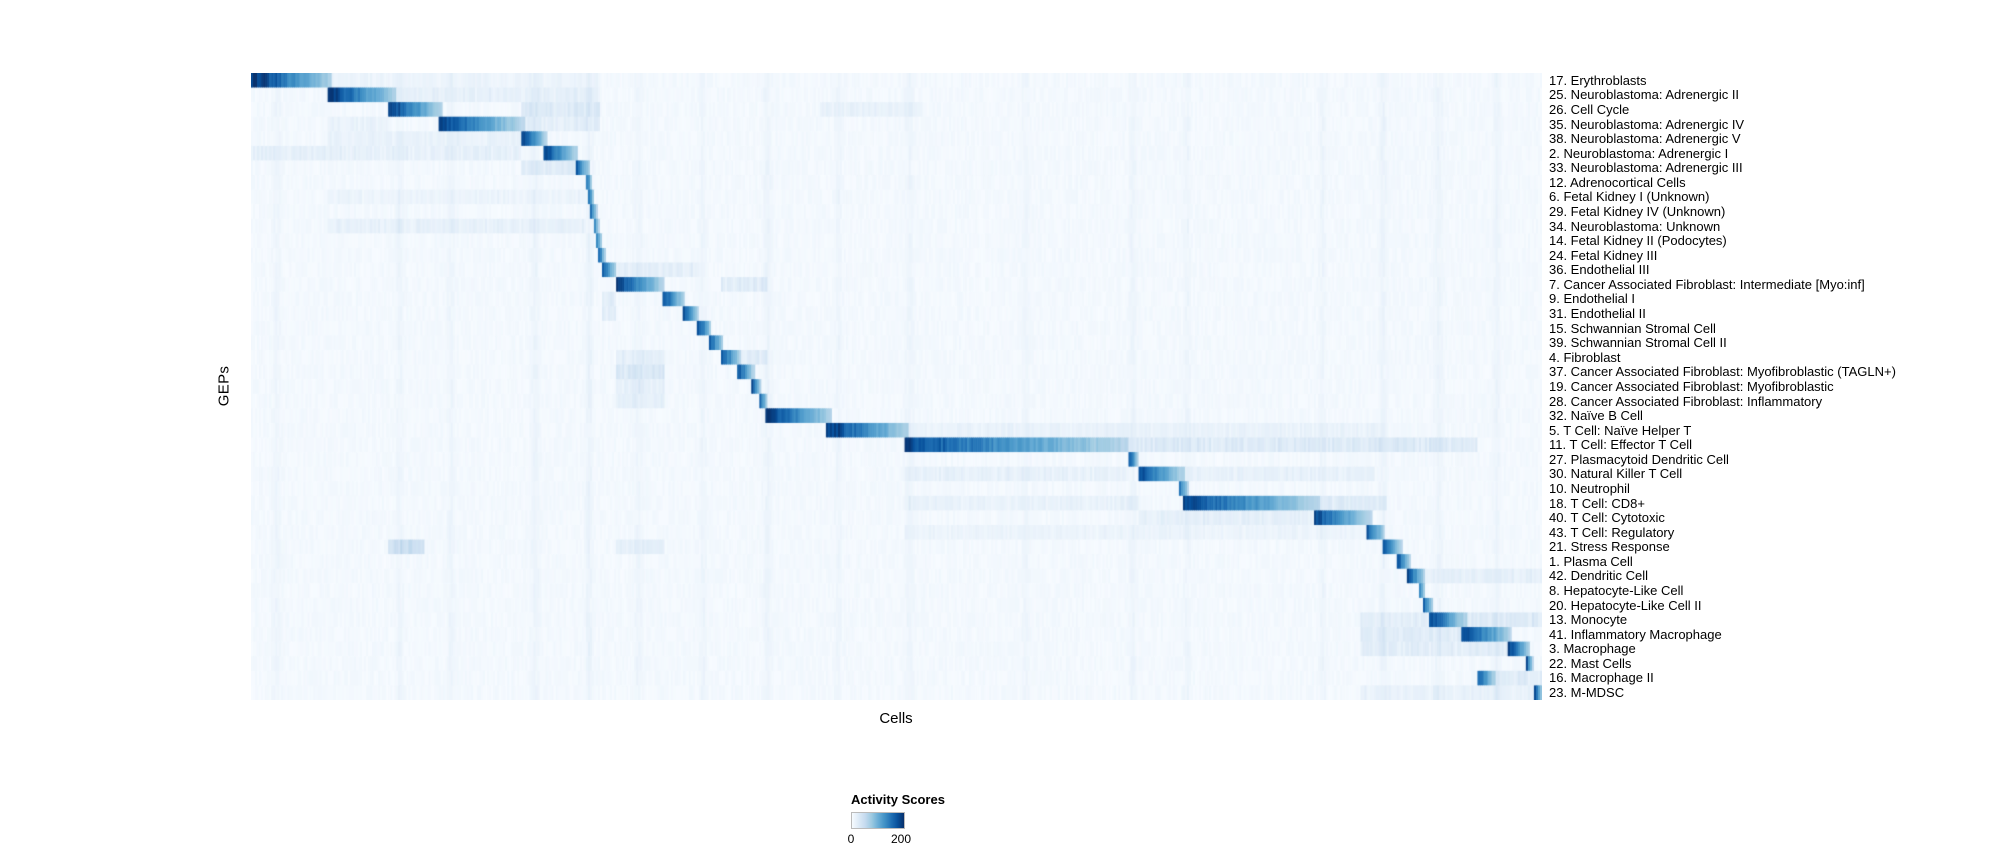 The image size is (2006, 851). What do you see at coordinates (1589, 488) in the screenshot?
I see `gep-row-label: 10. Neutrophil` at bounding box center [1589, 488].